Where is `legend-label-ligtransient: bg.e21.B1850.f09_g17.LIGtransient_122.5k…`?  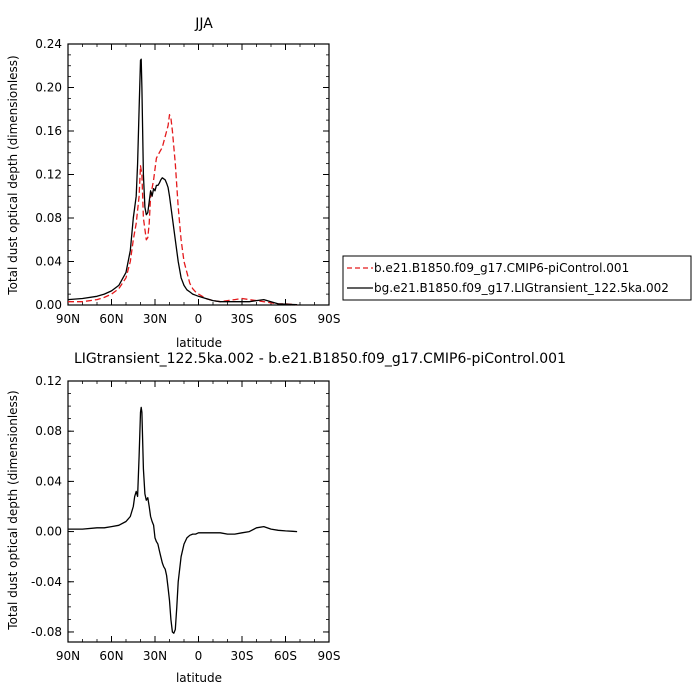
legend-label-ligtransient: bg.e21.B1850.f09_g17.LIGtransient_122.5k… is located at coordinates (521, 288).